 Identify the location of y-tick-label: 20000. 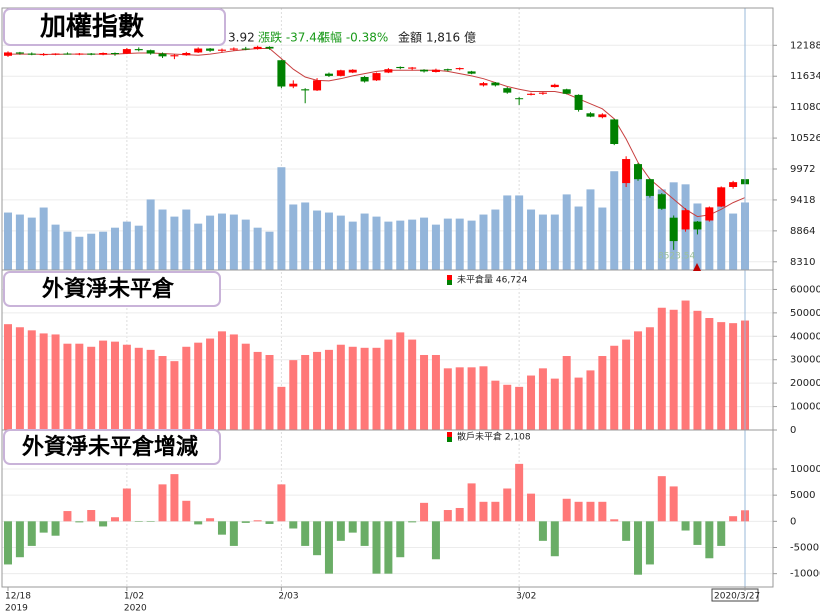
(805, 383).